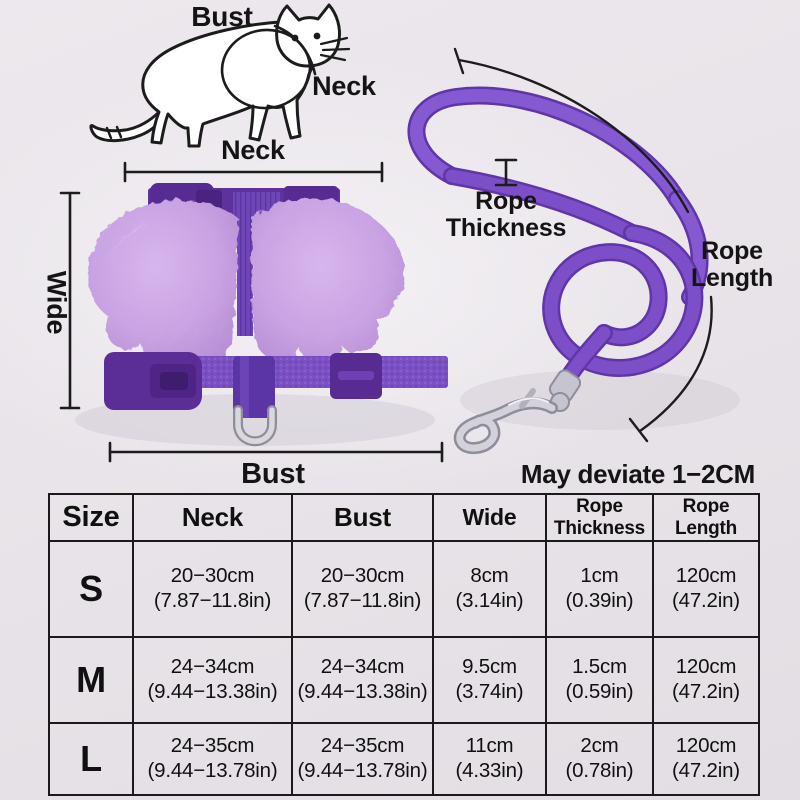 The width and height of the screenshot is (800, 800). What do you see at coordinates (599, 759) in the screenshot?
I see `cell-rope-thickness: 2cm (0.78in)` at bounding box center [599, 759].